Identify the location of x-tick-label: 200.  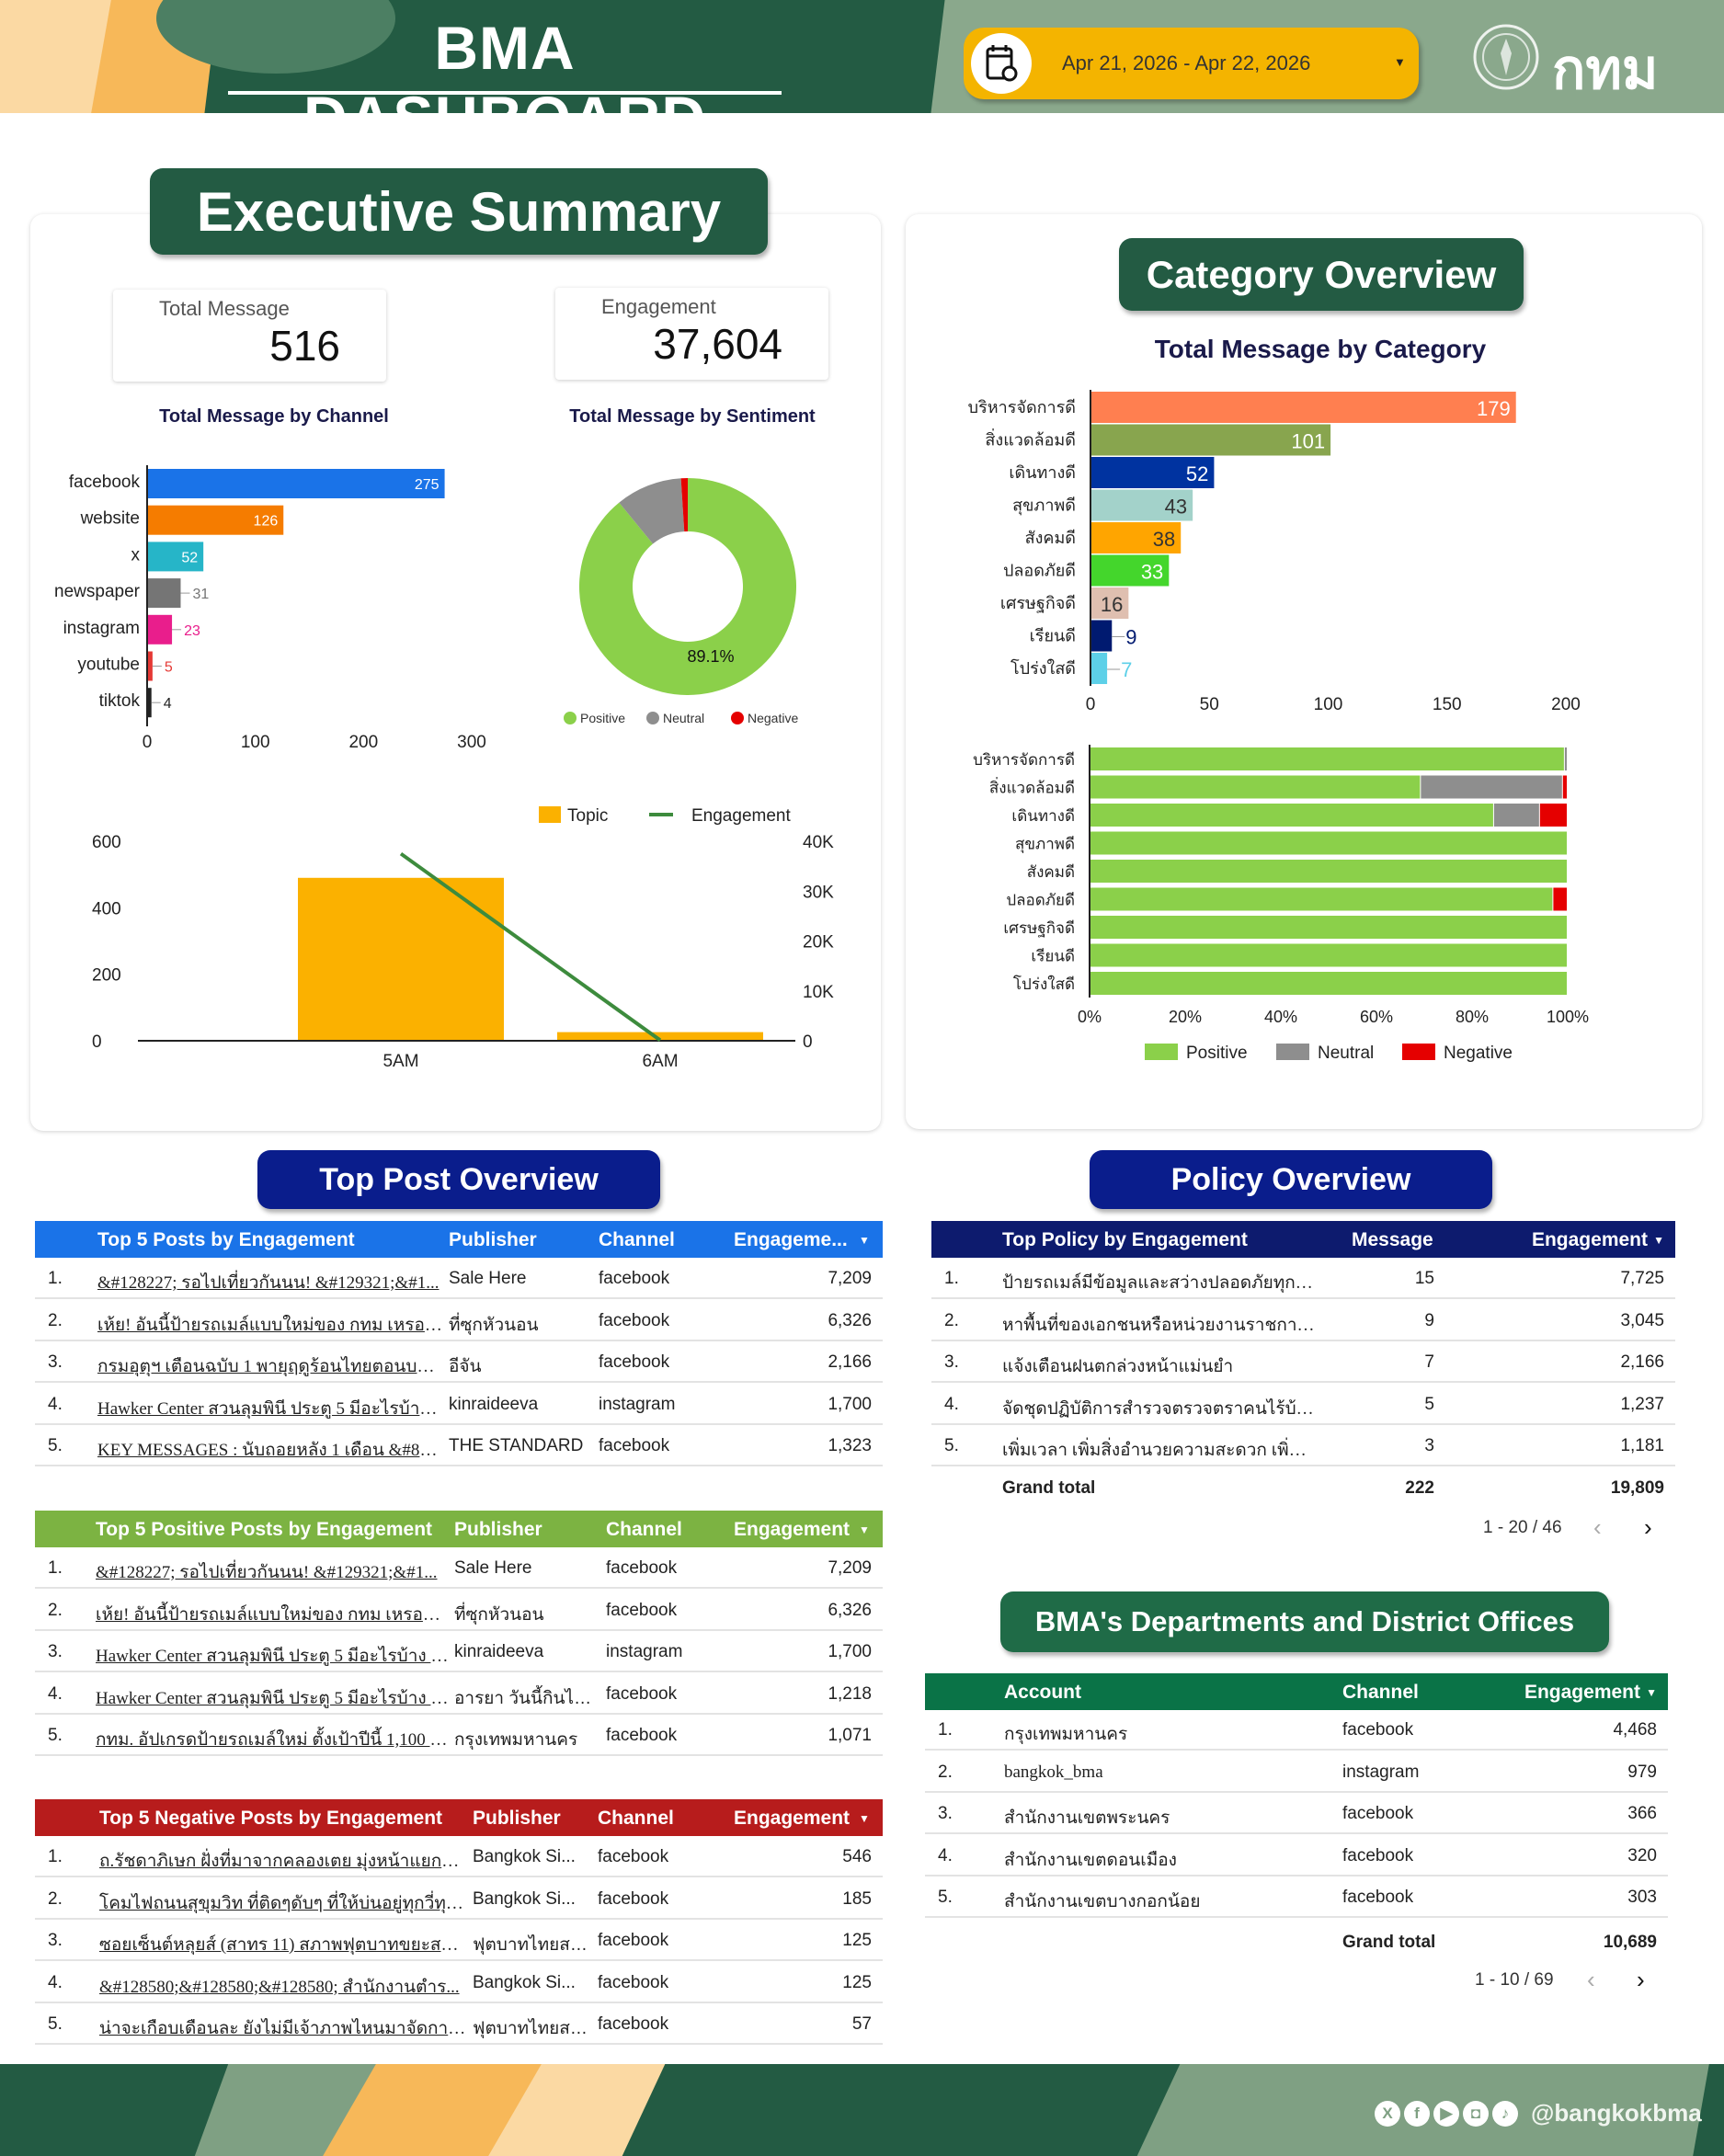
(363, 742).